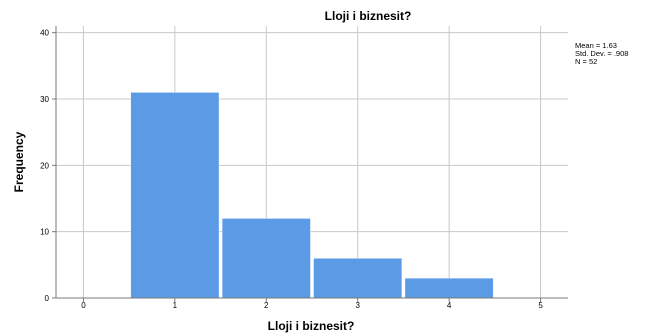  I want to click on x-tick-label: 2, so click(266, 305).